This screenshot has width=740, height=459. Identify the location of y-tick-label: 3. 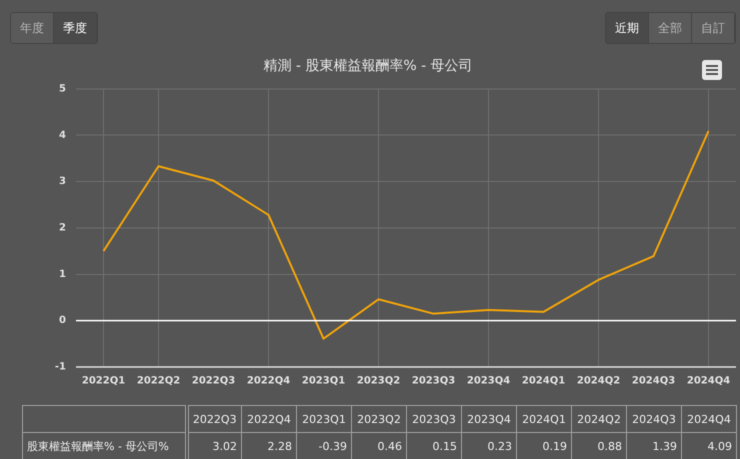
(62, 182).